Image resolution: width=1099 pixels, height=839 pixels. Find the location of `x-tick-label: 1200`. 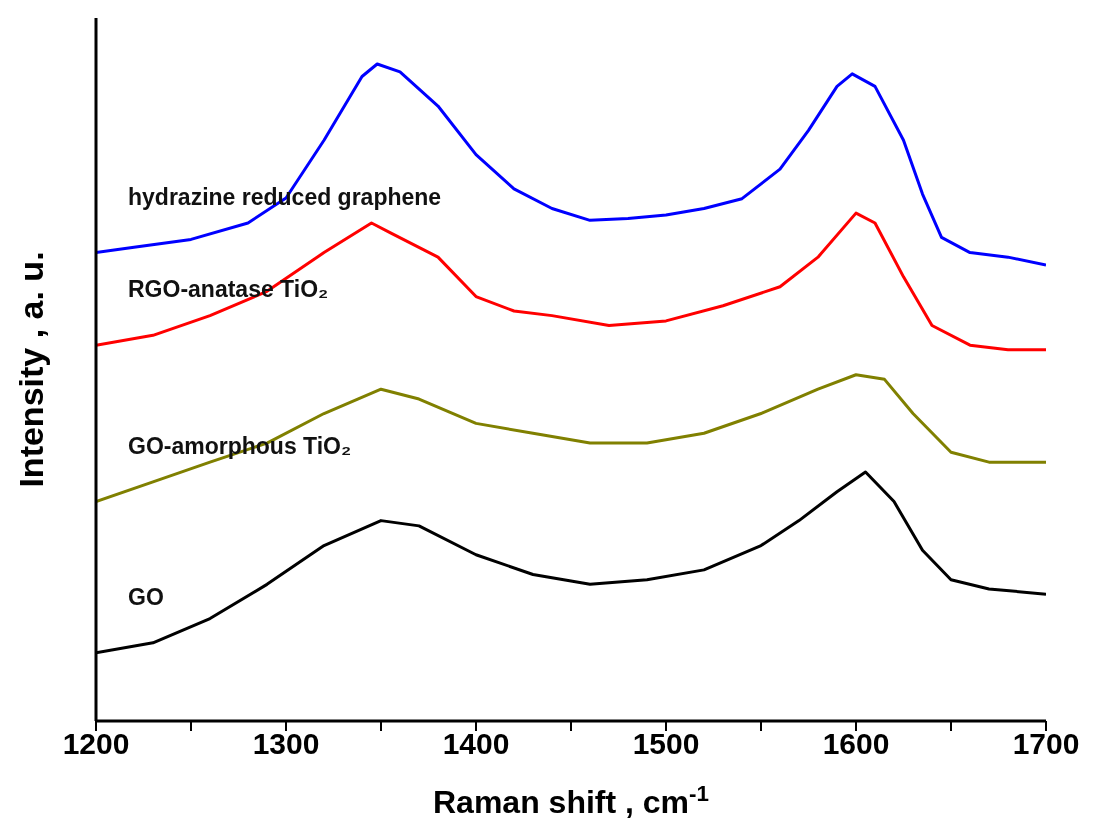

x-tick-label: 1200 is located at coordinates (96, 744).